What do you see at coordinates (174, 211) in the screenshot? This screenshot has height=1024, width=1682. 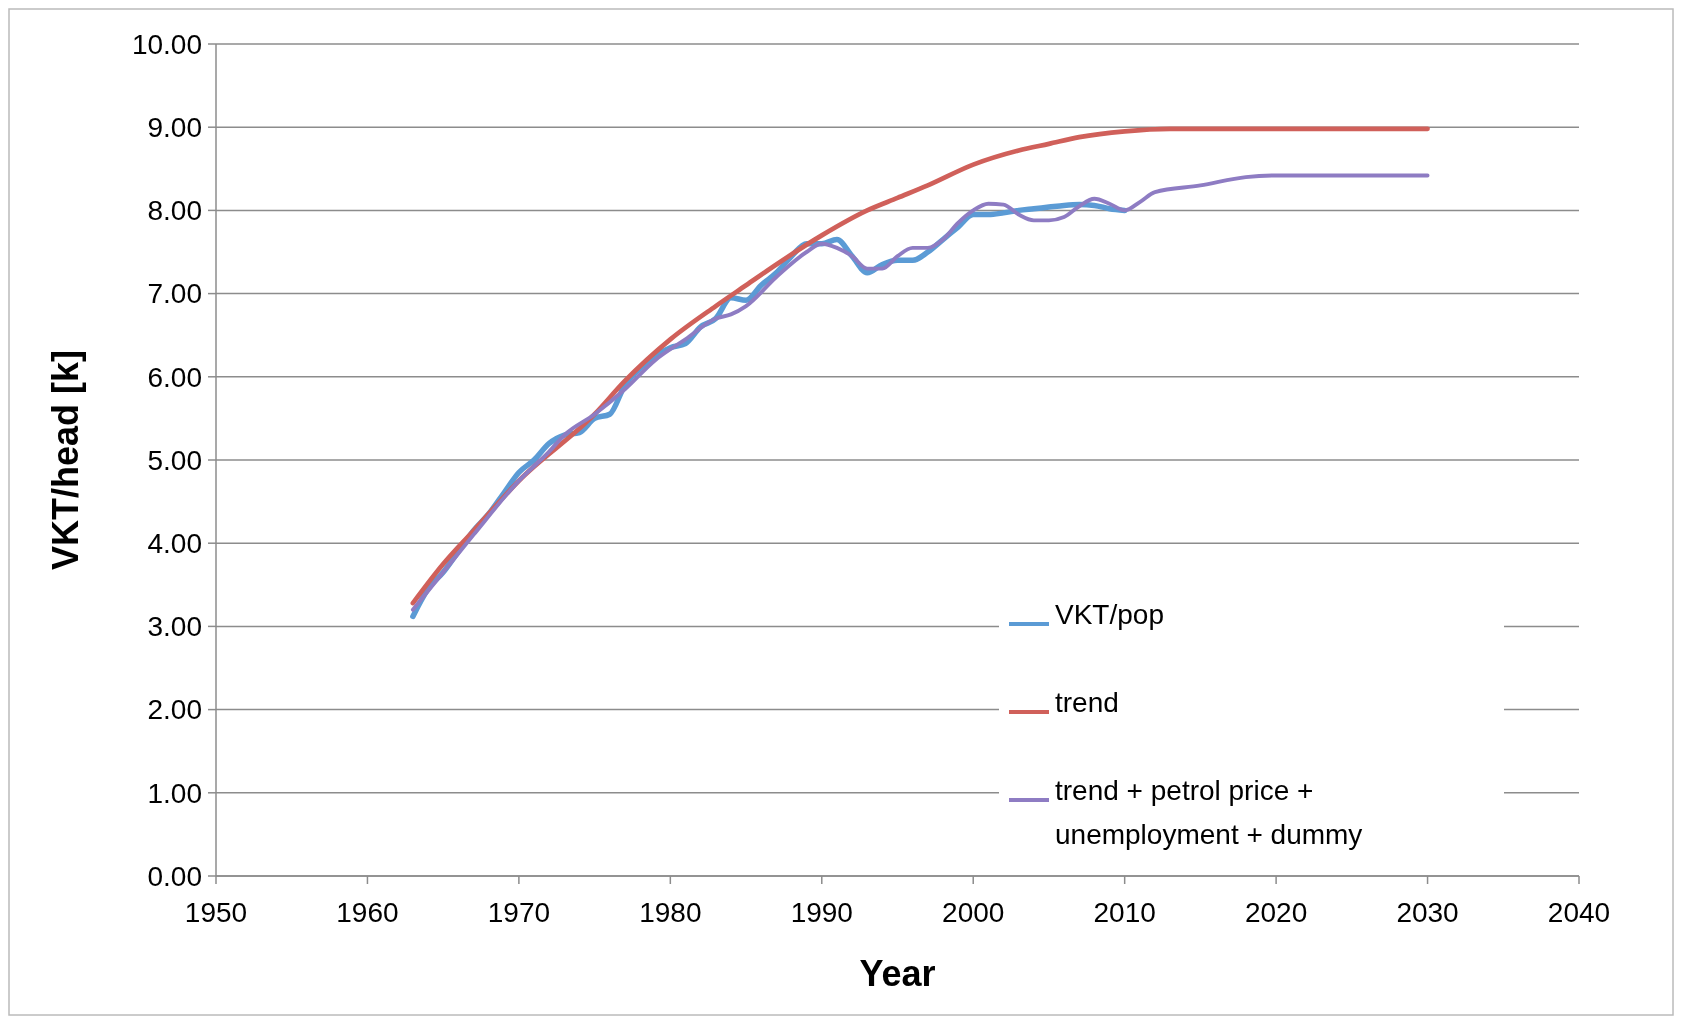 I see `y-tick-label: 8.00` at bounding box center [174, 211].